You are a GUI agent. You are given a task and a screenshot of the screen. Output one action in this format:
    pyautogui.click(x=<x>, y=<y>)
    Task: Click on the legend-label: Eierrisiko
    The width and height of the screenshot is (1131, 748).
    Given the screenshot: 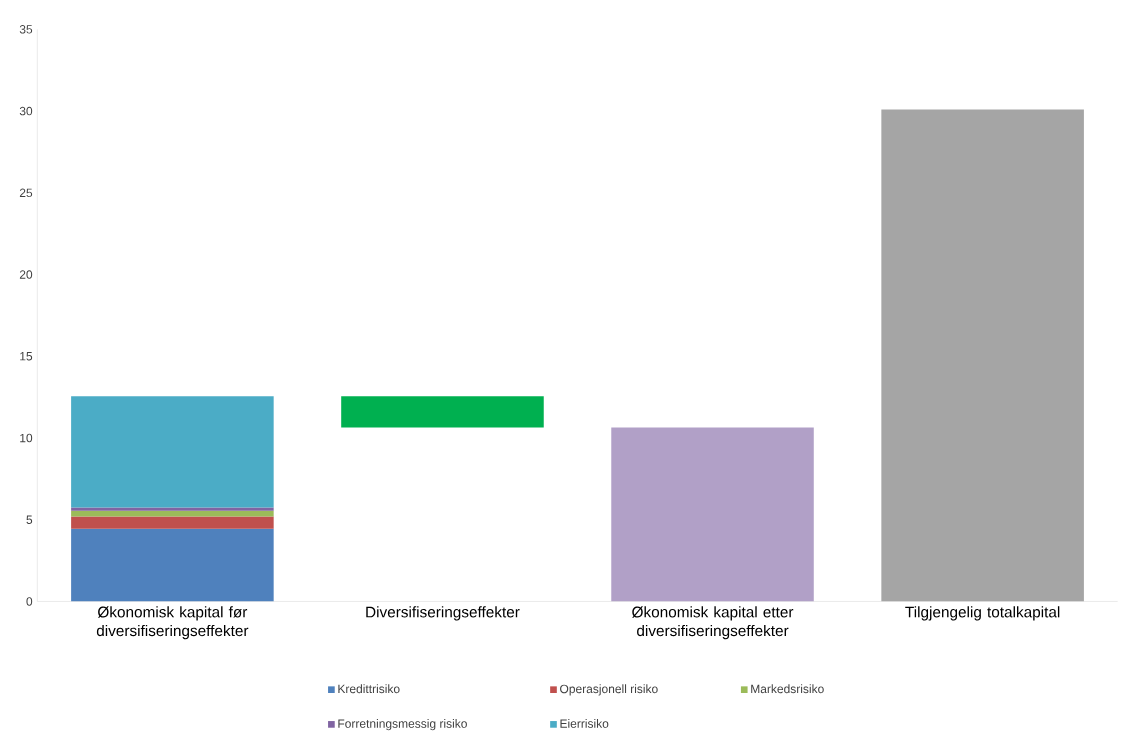 What is the action you would take?
    pyautogui.click(x=584, y=723)
    